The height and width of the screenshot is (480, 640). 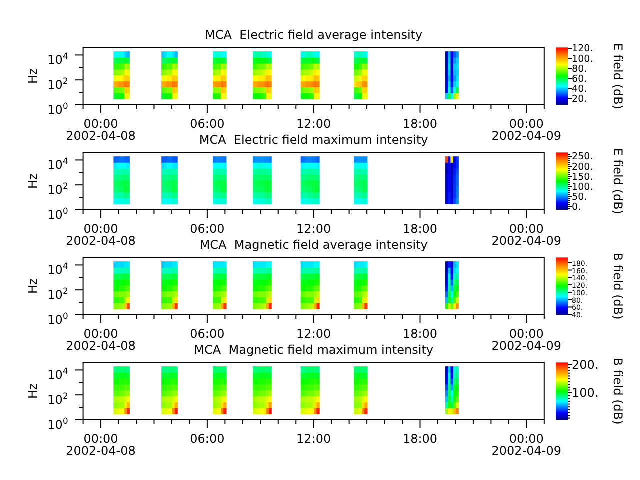 I want to click on color-bar-label: 0., so click(x=577, y=206).